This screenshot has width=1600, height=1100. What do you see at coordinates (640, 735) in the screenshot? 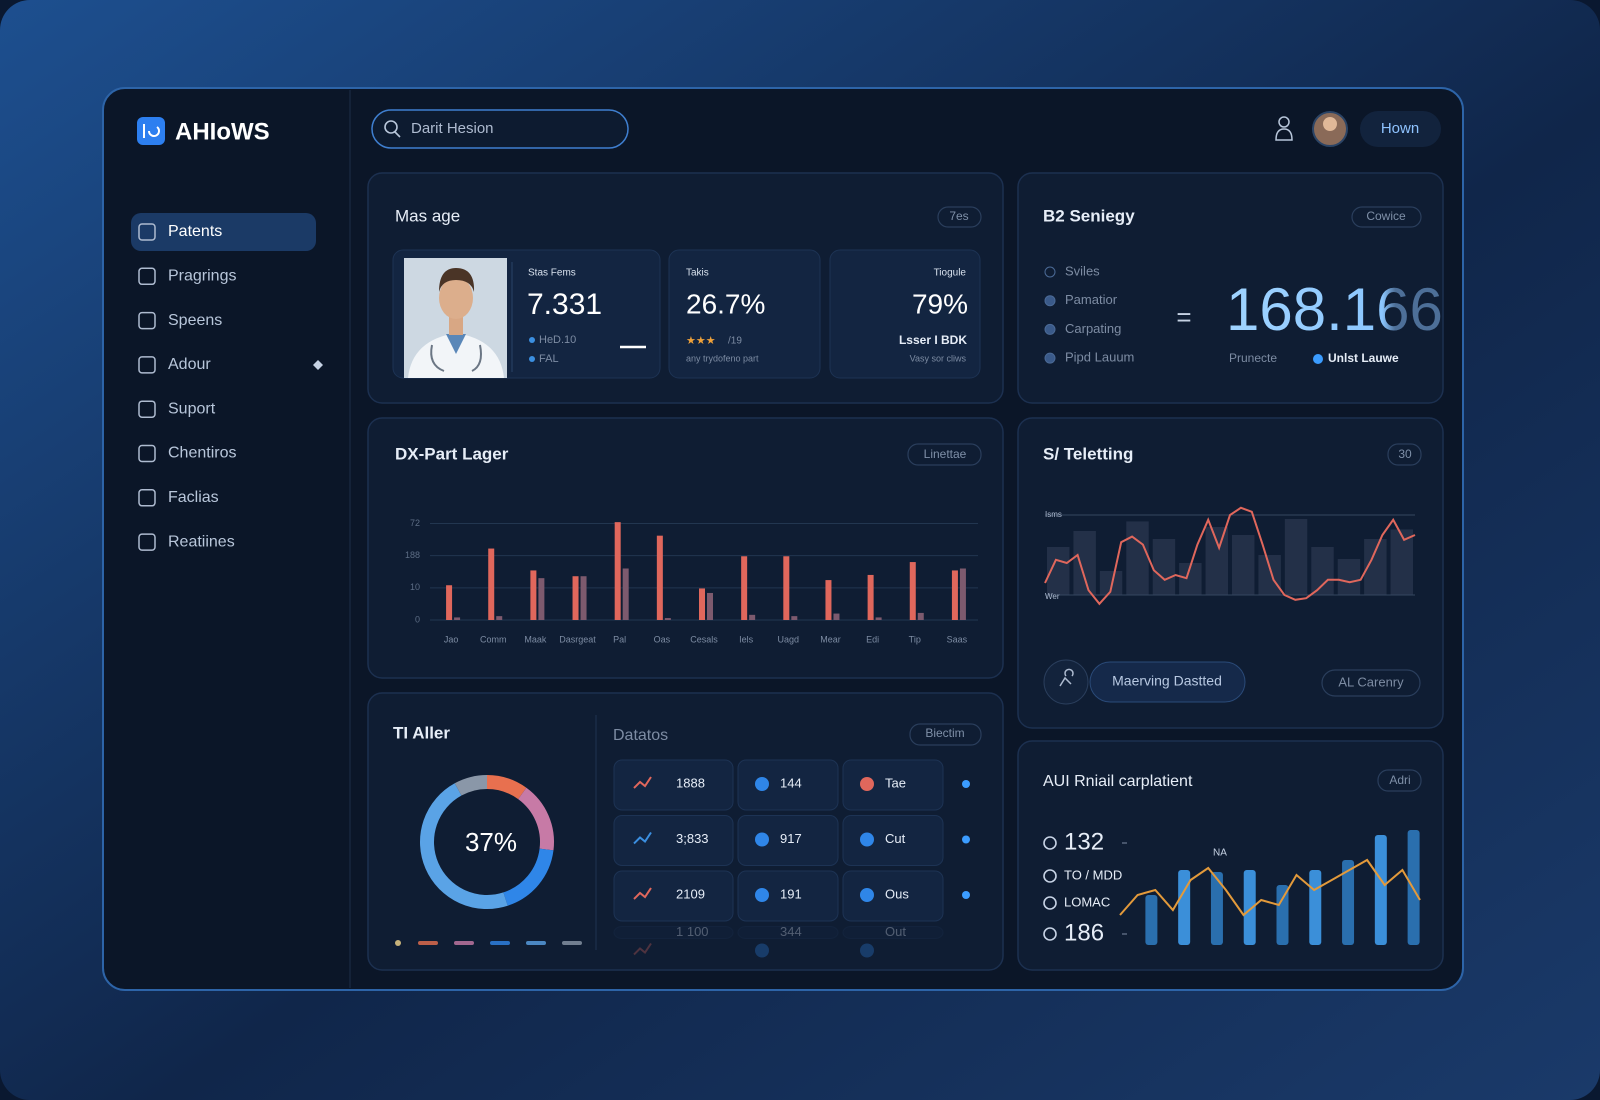
I see `section-title: Datatos` at bounding box center [640, 735].